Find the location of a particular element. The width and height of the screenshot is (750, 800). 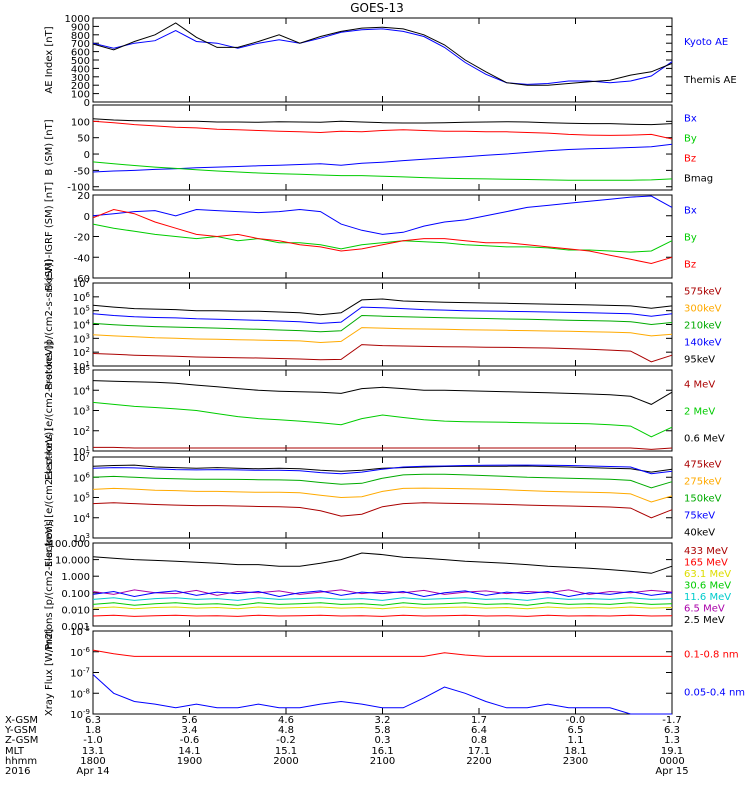

footer-value: Apr 14 is located at coordinates (92, 771).